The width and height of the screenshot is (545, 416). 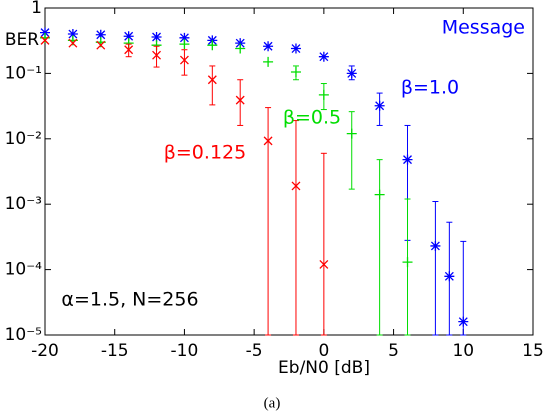 I want to click on x-tick-label: 0, so click(x=323, y=351).